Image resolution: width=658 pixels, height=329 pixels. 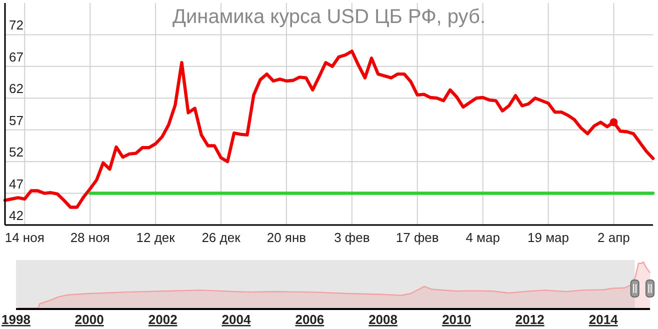 What do you see at coordinates (549, 237) in the screenshot?
I see `x-tick-label: 19 мар` at bounding box center [549, 237].